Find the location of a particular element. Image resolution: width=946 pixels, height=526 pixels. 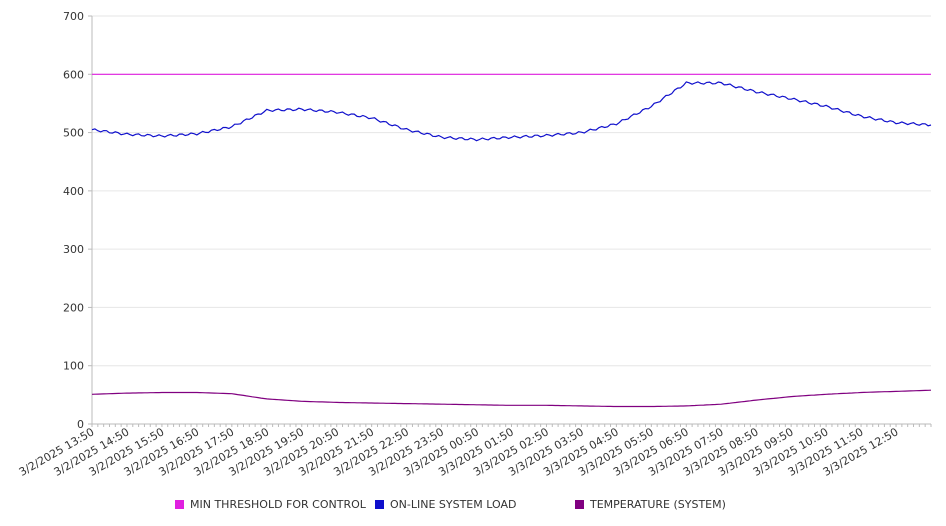

legend-label-min-threshold: MIN THRESHOLD FOR CONTROL is located at coordinates (278, 504).